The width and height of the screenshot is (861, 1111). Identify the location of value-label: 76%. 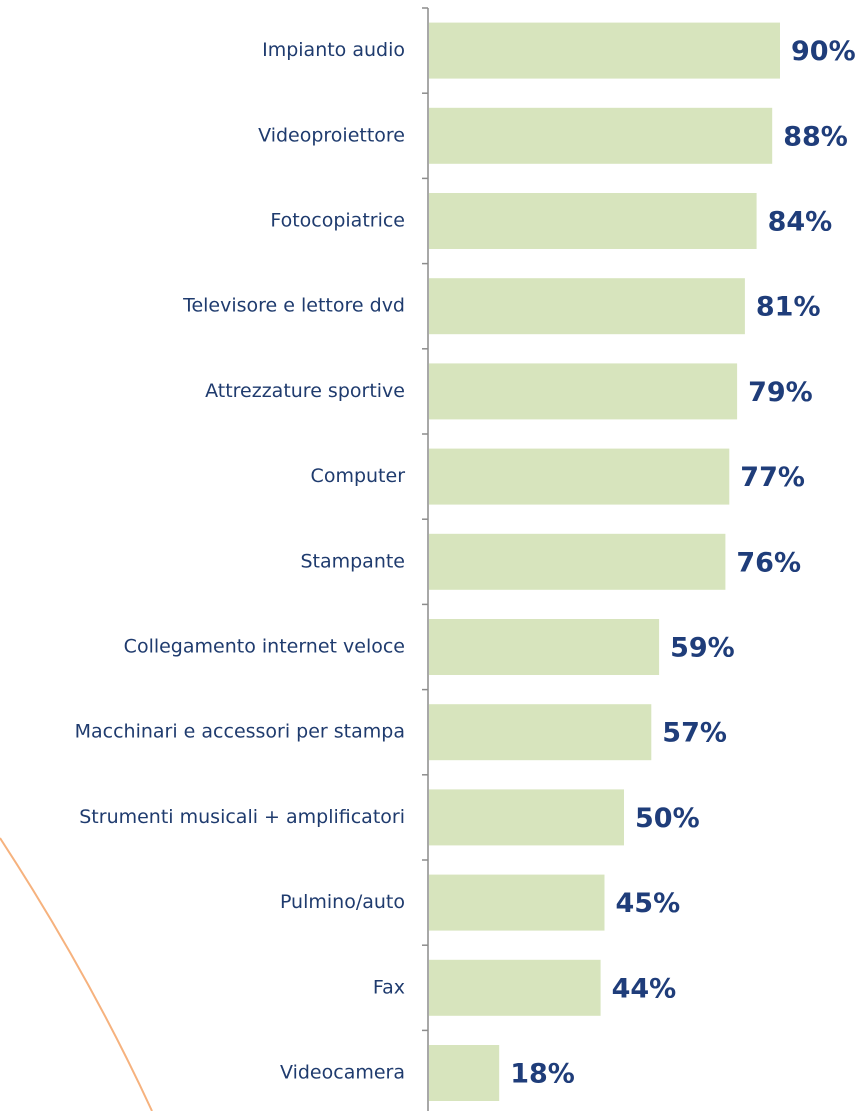
(768, 562).